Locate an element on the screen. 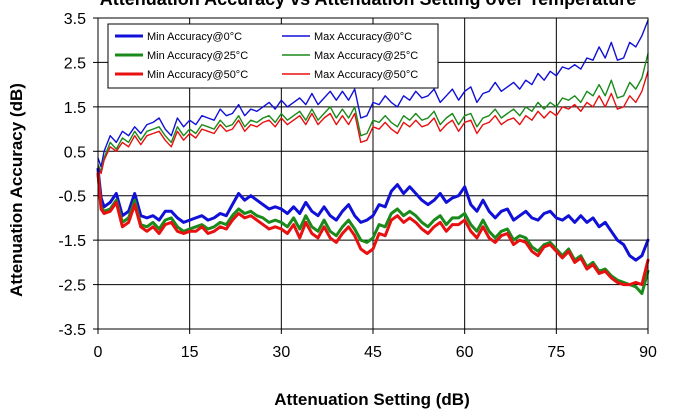  x-tick-label: 75 is located at coordinates (556, 352).